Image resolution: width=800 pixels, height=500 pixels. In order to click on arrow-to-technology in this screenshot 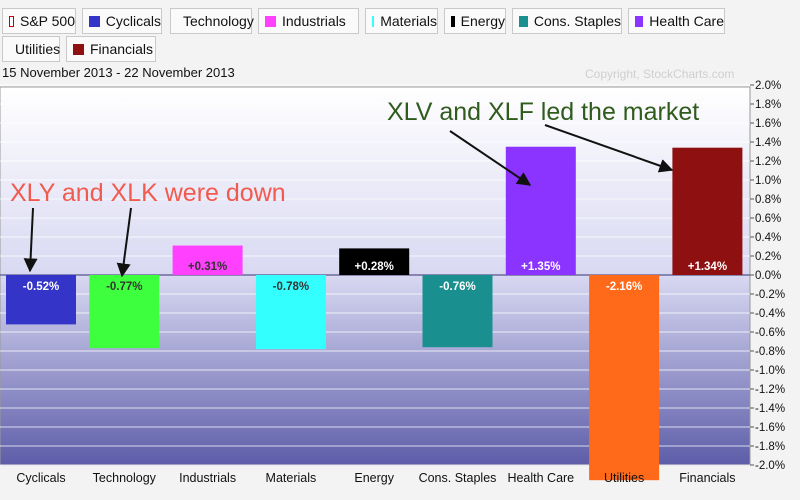, I will do `click(124, 242)`.